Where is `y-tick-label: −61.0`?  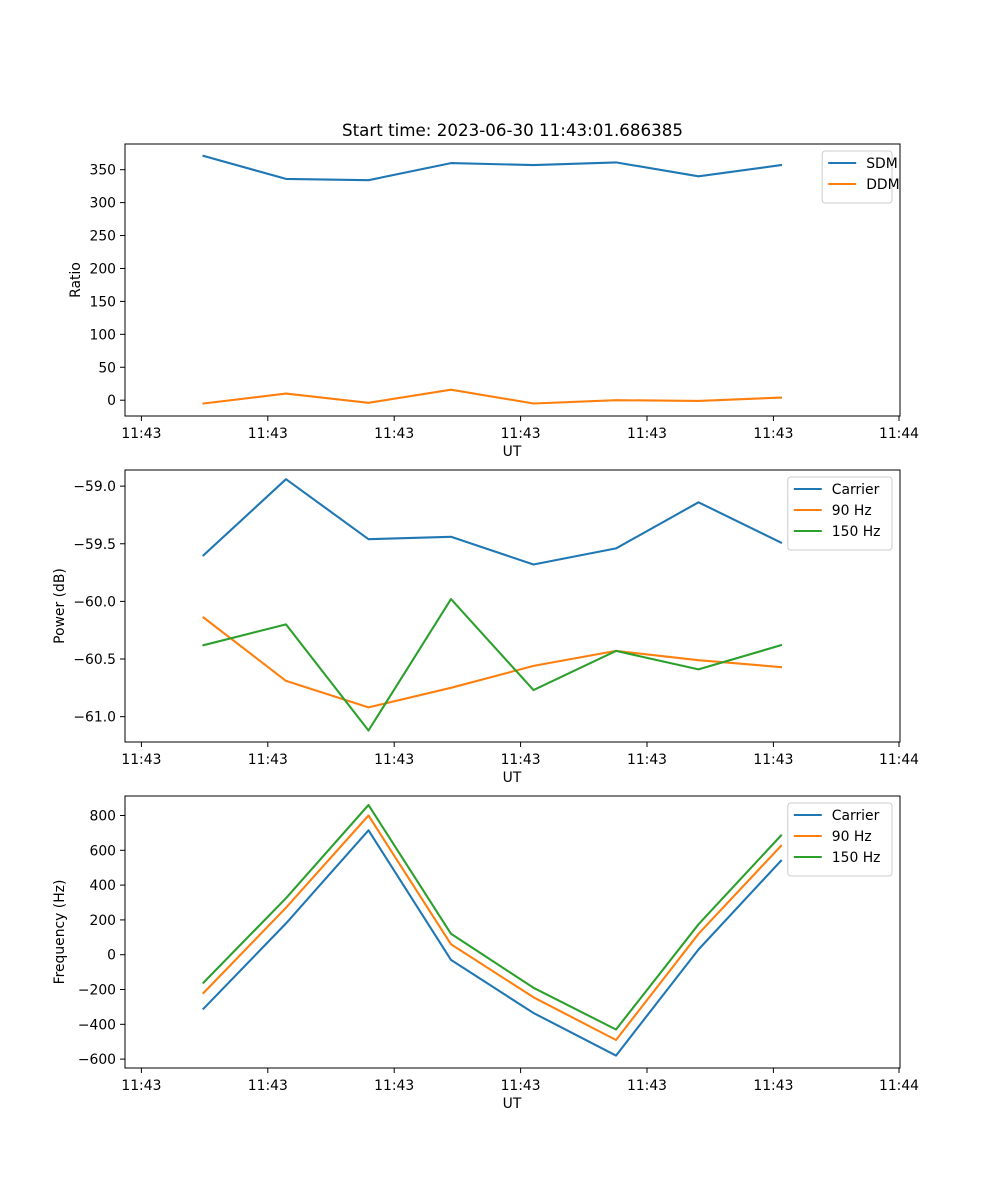
y-tick-label: −61.0 is located at coordinates (94, 718).